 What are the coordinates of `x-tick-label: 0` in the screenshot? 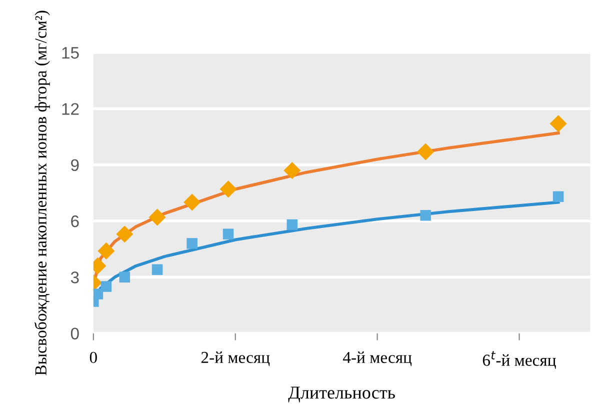 It's located at (93, 358).